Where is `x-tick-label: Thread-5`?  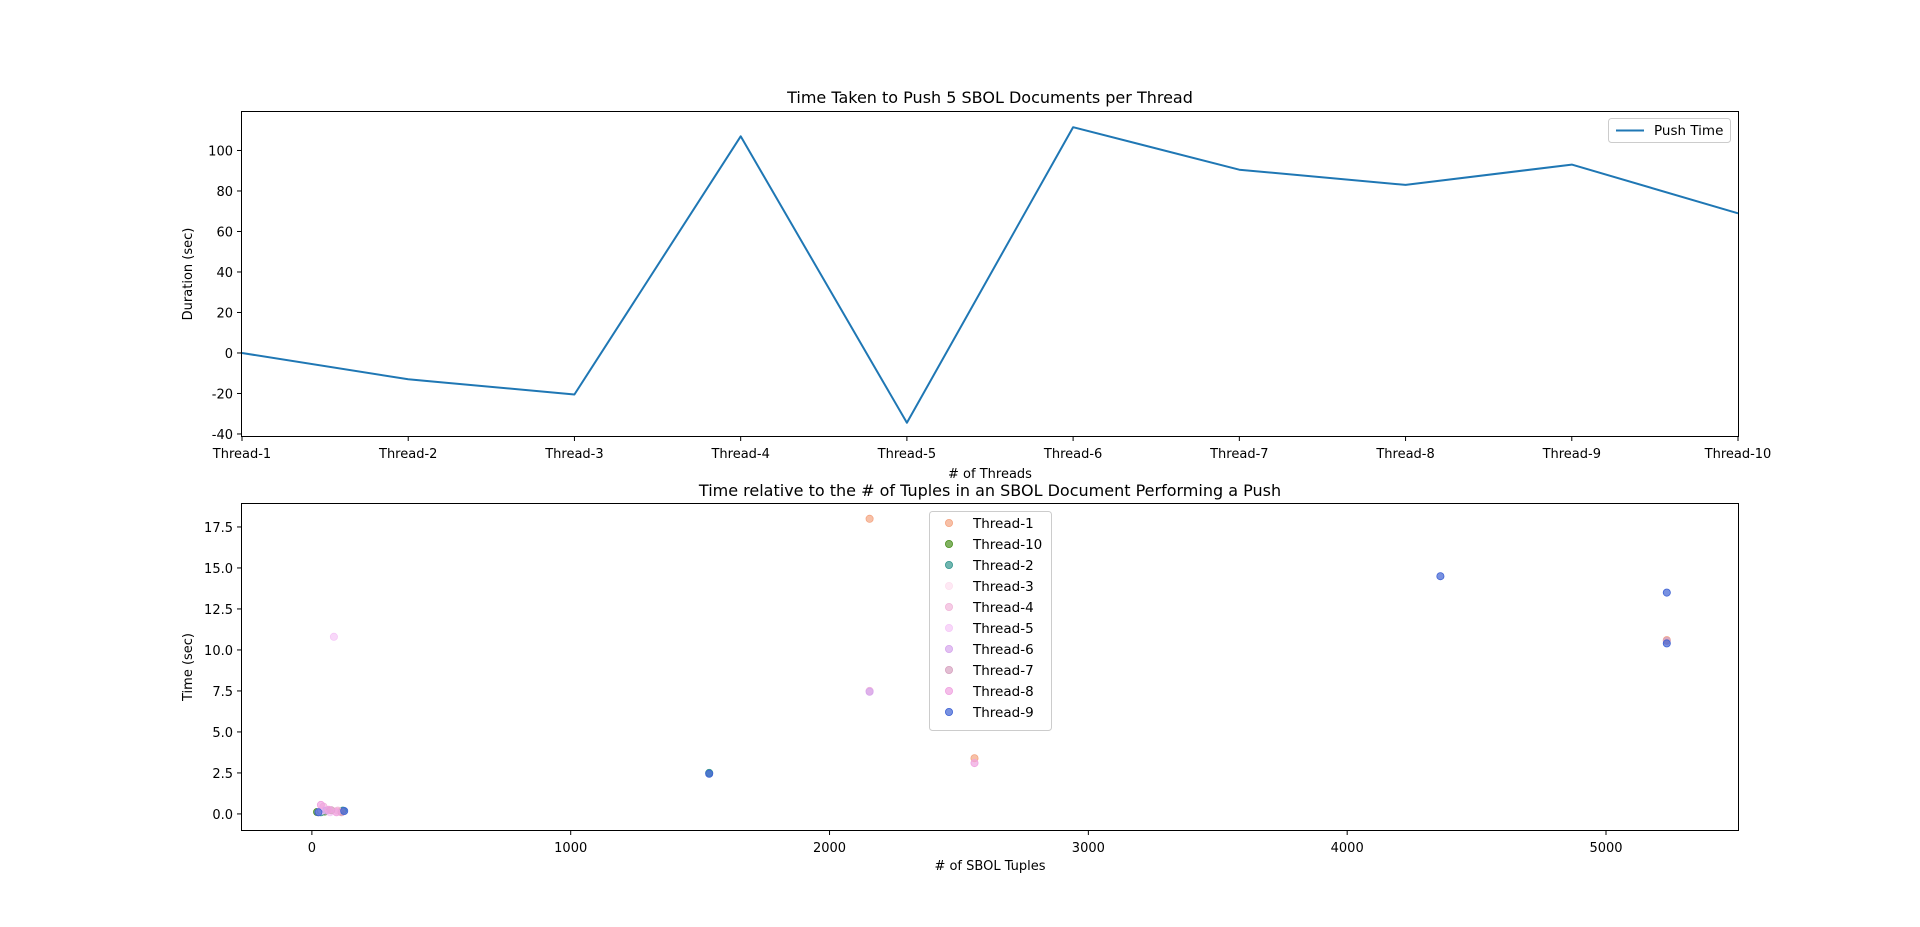
x-tick-label: Thread-5 is located at coordinates (906, 454).